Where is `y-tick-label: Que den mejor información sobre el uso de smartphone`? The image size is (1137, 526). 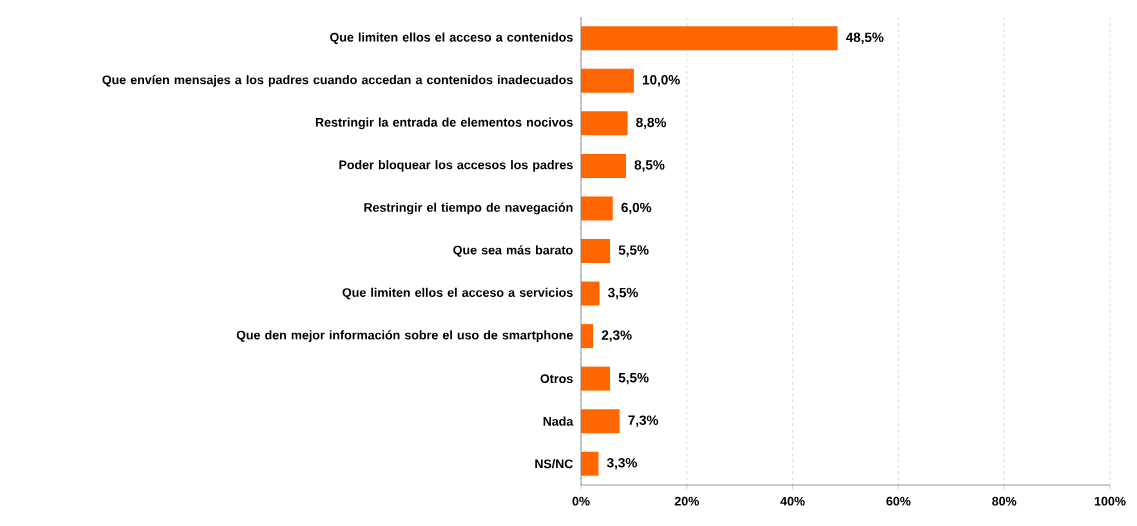 y-tick-label: Que den mejor información sobre el uso de smartphone is located at coordinates (404, 336).